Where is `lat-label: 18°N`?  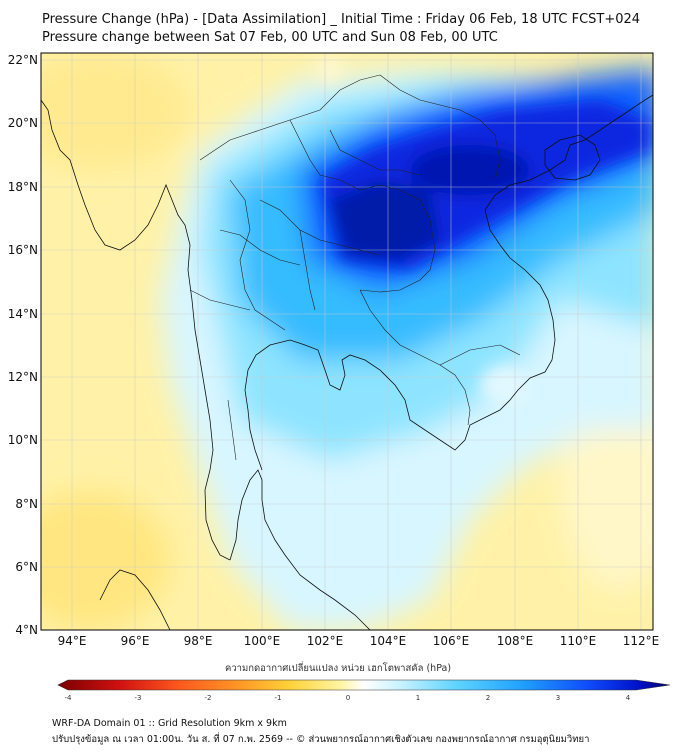
lat-label: 18°N is located at coordinates (23, 187).